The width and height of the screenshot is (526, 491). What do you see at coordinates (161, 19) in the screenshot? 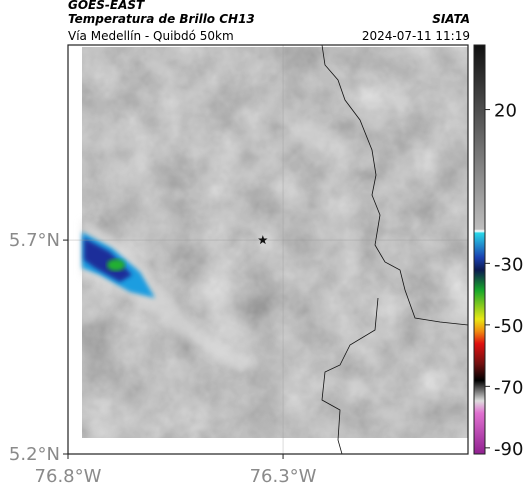
I see `subtitle: Temperatura de Brillo CH13` at bounding box center [161, 19].